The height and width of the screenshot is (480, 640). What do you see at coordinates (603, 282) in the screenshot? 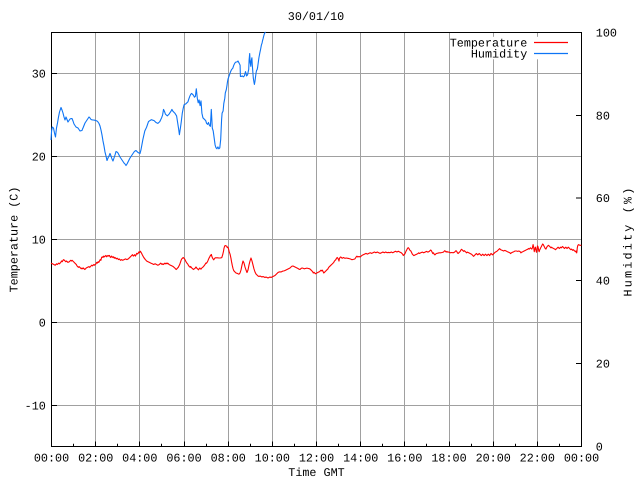
I see `svg-text: 40` at bounding box center [603, 282].